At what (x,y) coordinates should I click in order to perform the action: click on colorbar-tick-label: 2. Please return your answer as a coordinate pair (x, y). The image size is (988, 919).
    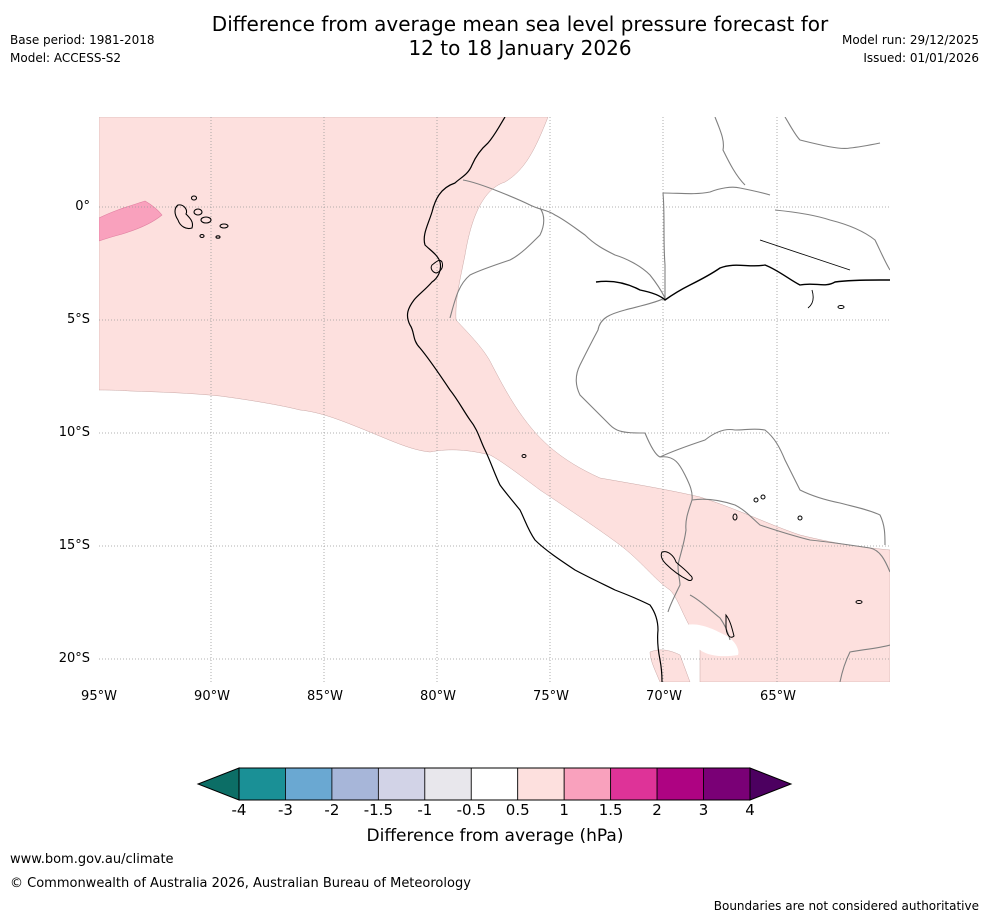
    Looking at the image, I should click on (657, 810).